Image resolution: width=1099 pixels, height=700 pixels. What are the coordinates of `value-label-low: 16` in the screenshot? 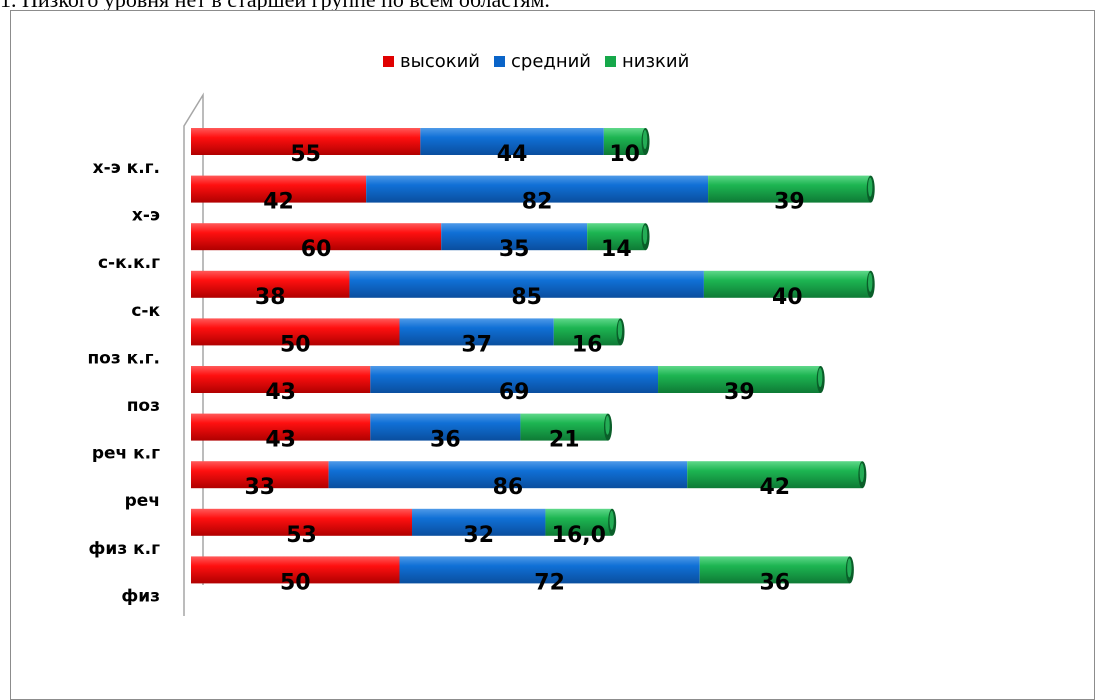 It's located at (587, 344).